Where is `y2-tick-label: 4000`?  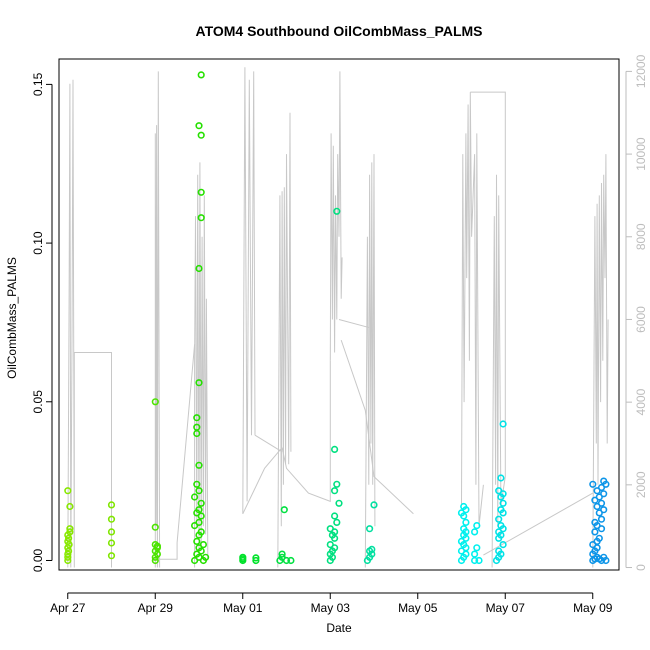 y2-tick-label: 4000 is located at coordinates (641, 401).